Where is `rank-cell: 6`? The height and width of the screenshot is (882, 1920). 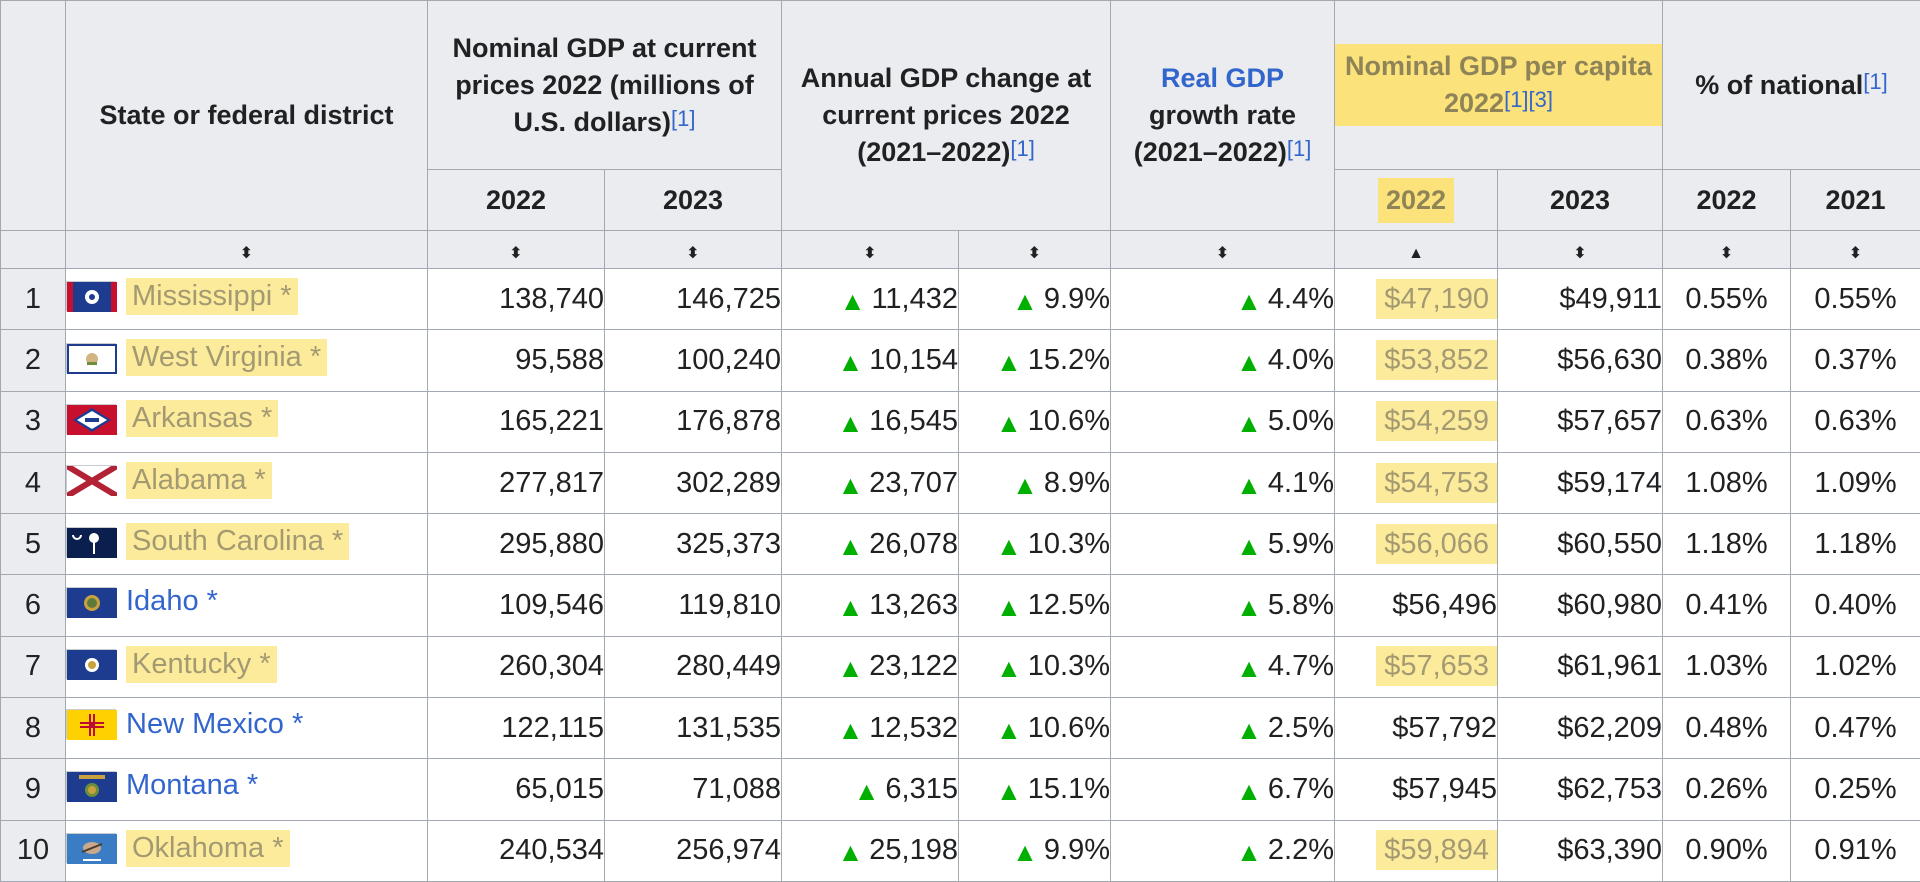
rank-cell: 6 is located at coordinates (33, 605).